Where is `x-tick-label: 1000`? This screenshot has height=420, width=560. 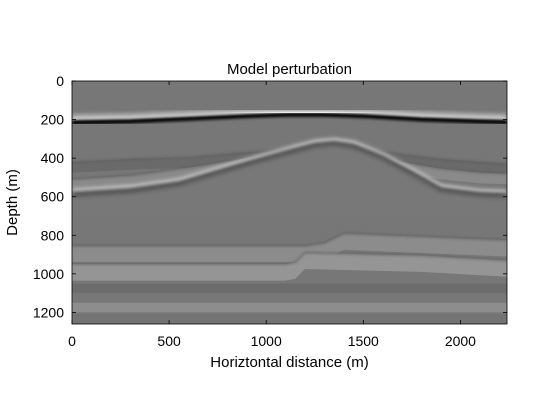 x-tick-label: 1000 is located at coordinates (266, 341).